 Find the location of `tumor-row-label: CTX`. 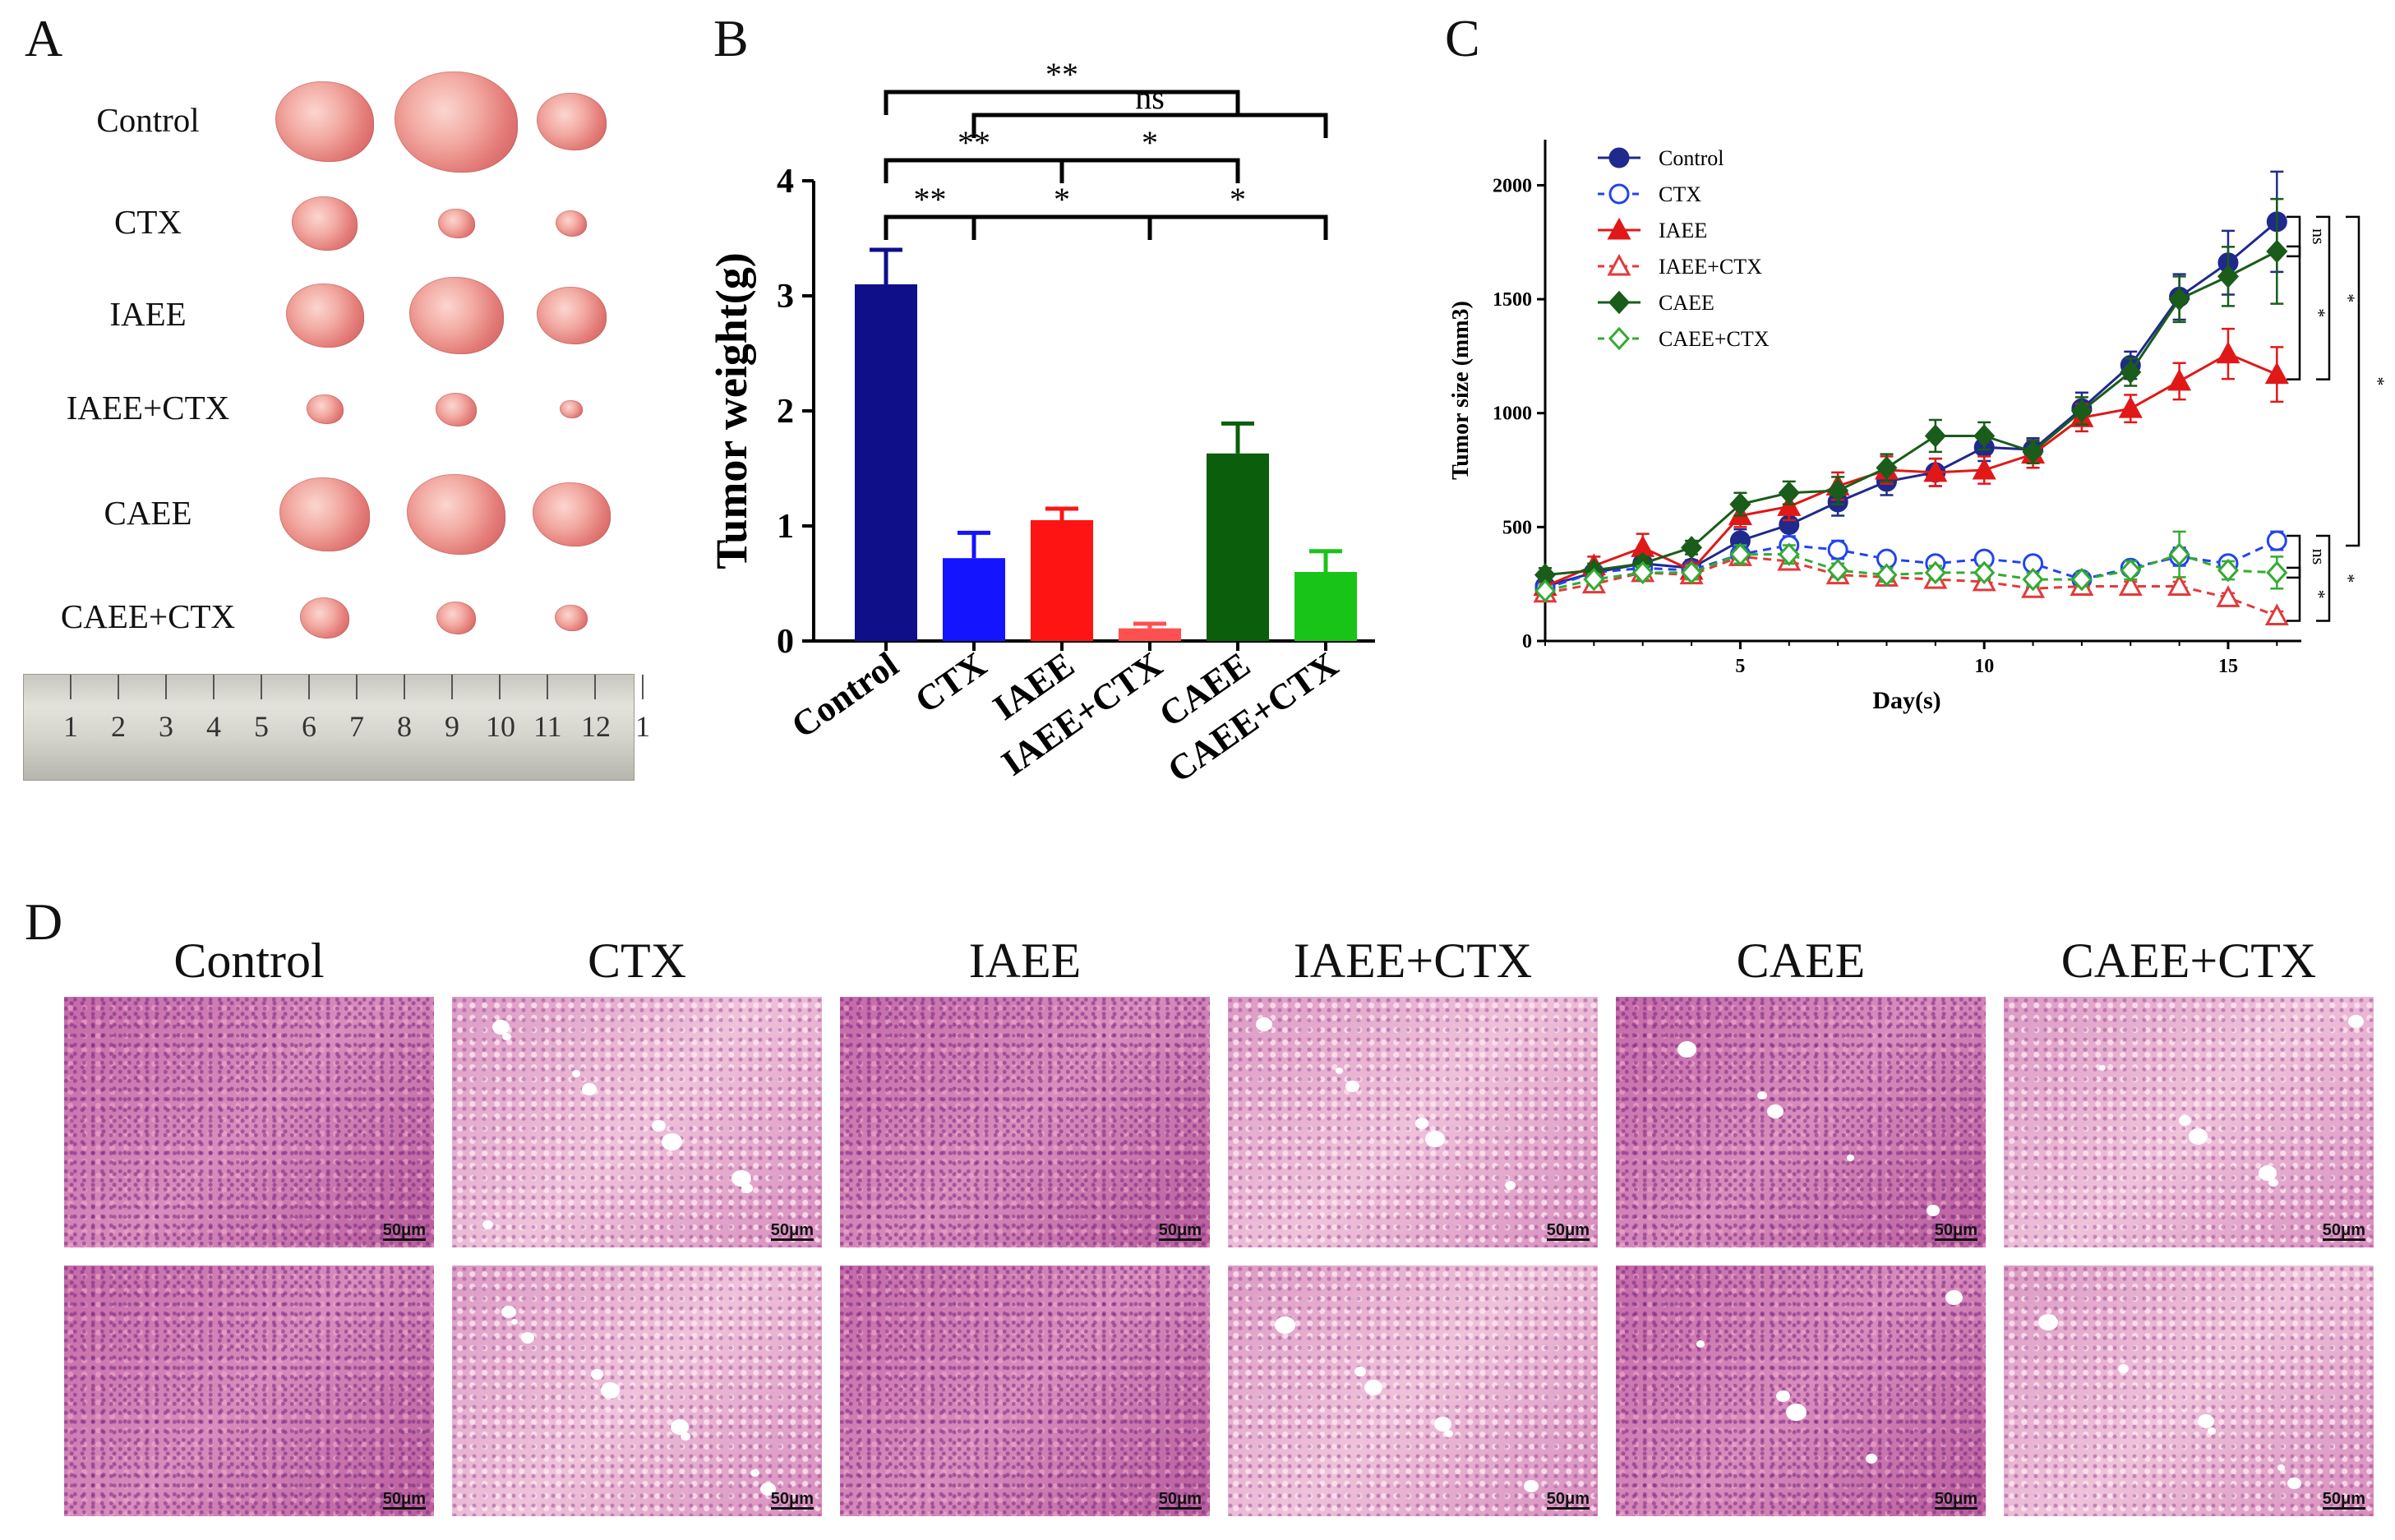

tumor-row-label: CTX is located at coordinates (148, 222).